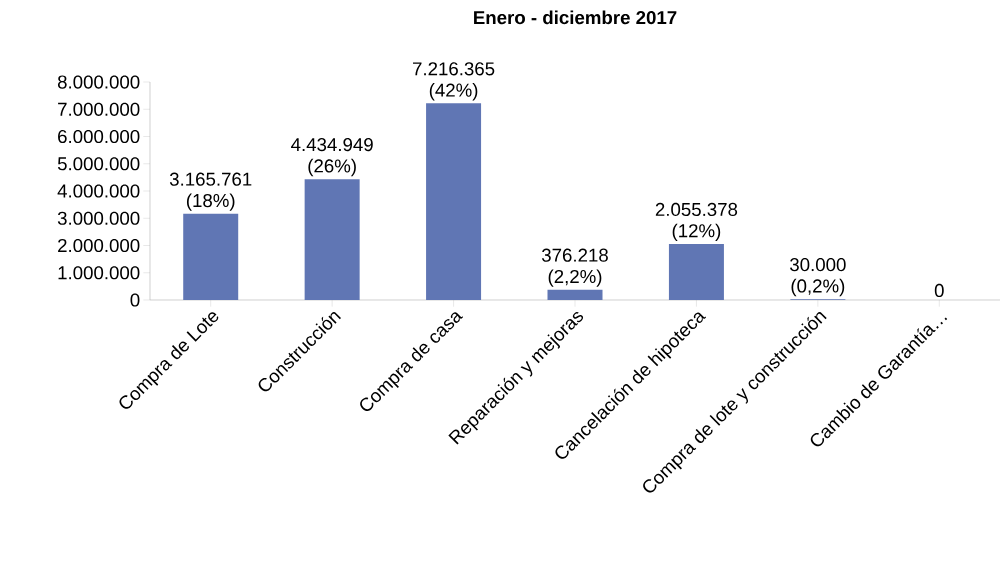 The height and width of the screenshot is (561, 1003). What do you see at coordinates (454, 81) in the screenshot?
I see `data-label: 7.216.365 (42%)` at bounding box center [454, 81].